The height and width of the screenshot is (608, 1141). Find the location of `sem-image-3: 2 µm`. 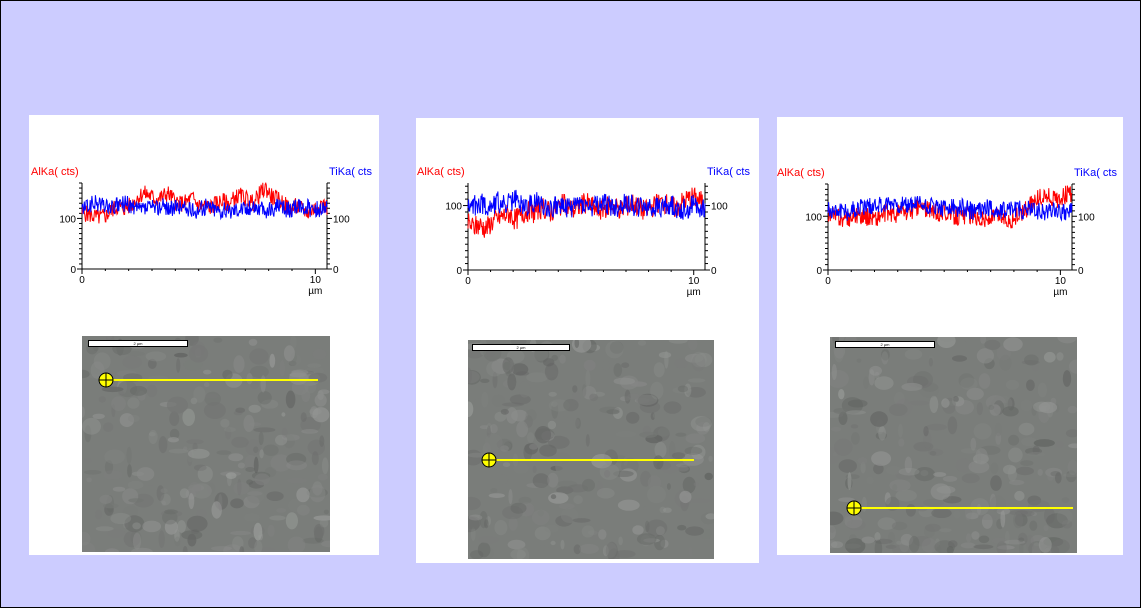

sem-image-3: 2 µm is located at coordinates (953, 445).